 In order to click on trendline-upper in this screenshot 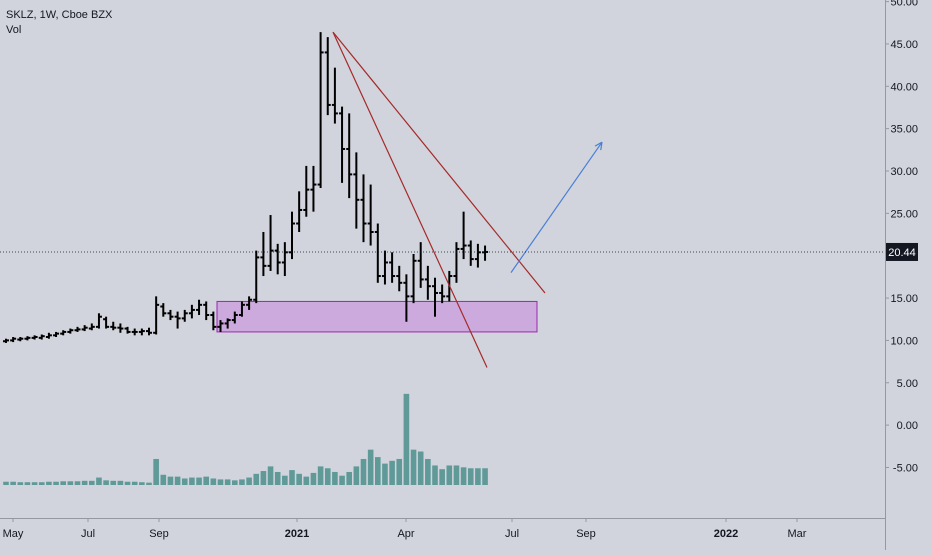, I will do `click(439, 162)`.